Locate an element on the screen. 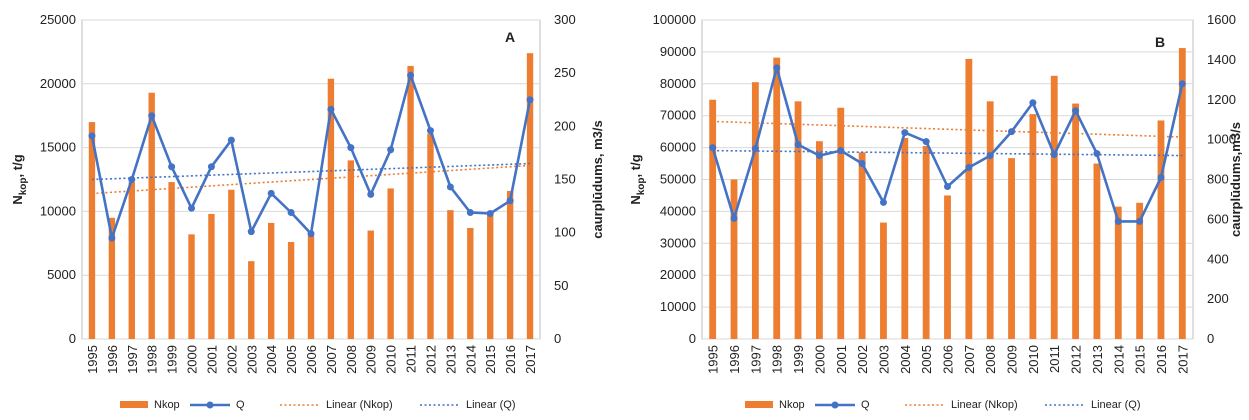 The image size is (1249, 420). x-tick-label: 2009 is located at coordinates (371, 359).